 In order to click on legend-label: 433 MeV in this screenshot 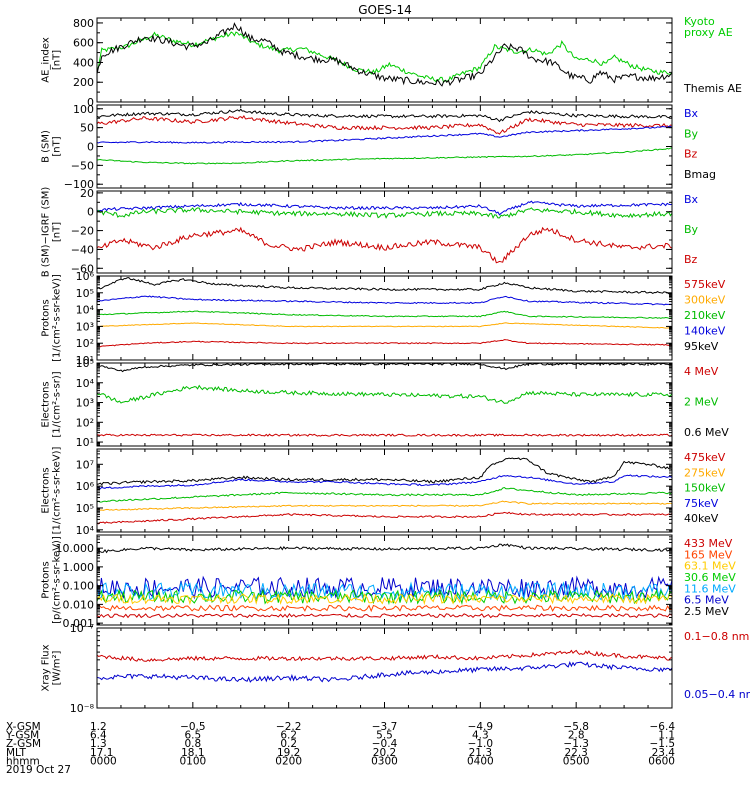, I will do `click(708, 543)`.